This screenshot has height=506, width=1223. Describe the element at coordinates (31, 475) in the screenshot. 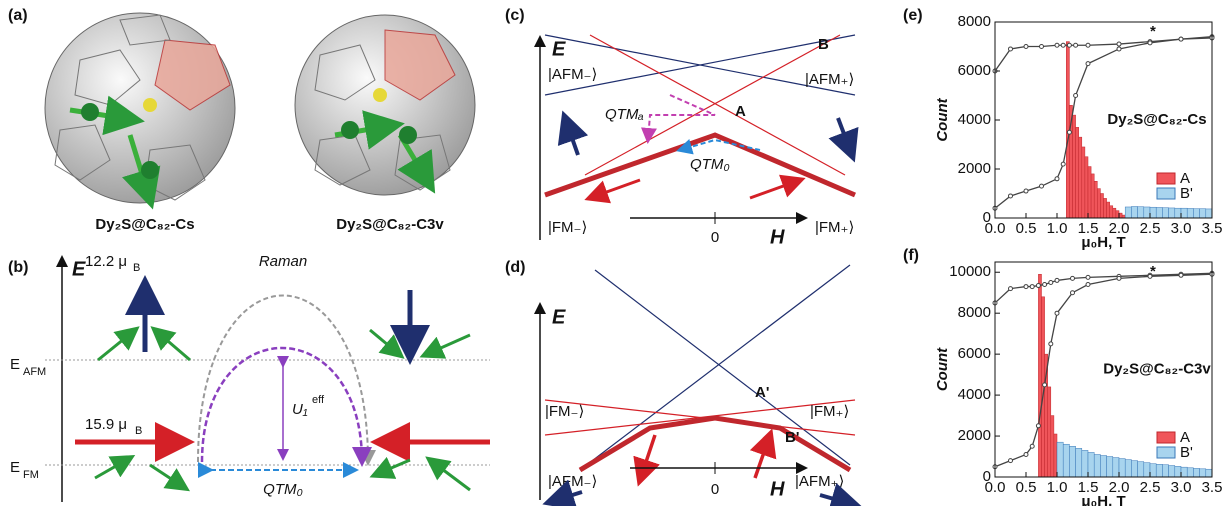

I see `level-label-sub: FM` at that location.